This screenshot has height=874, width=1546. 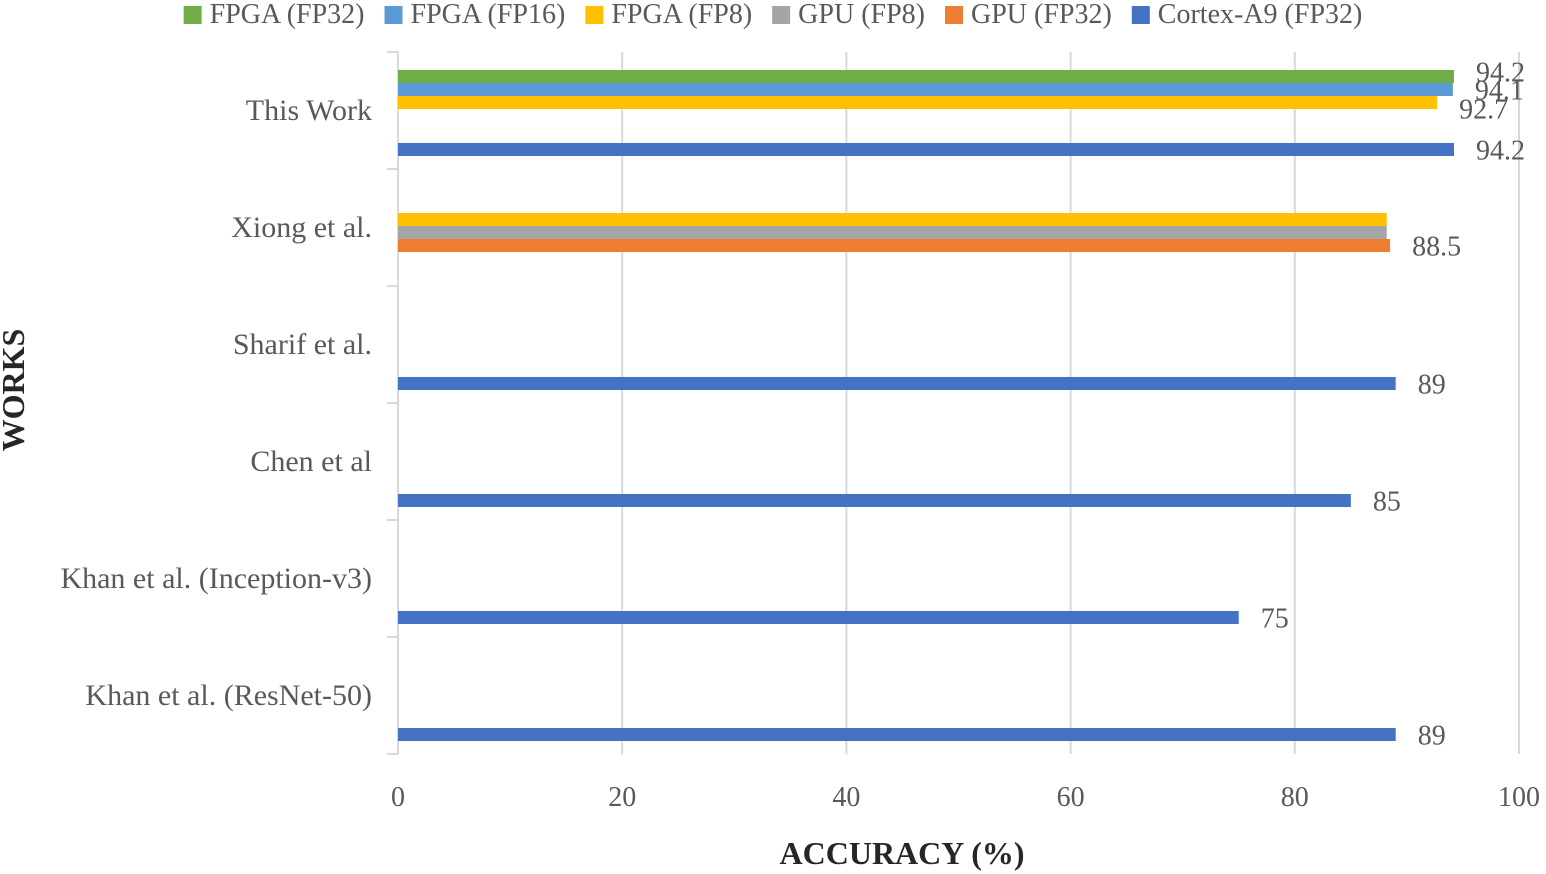 I want to click on x-tick-label: 80, so click(x=1295, y=797).